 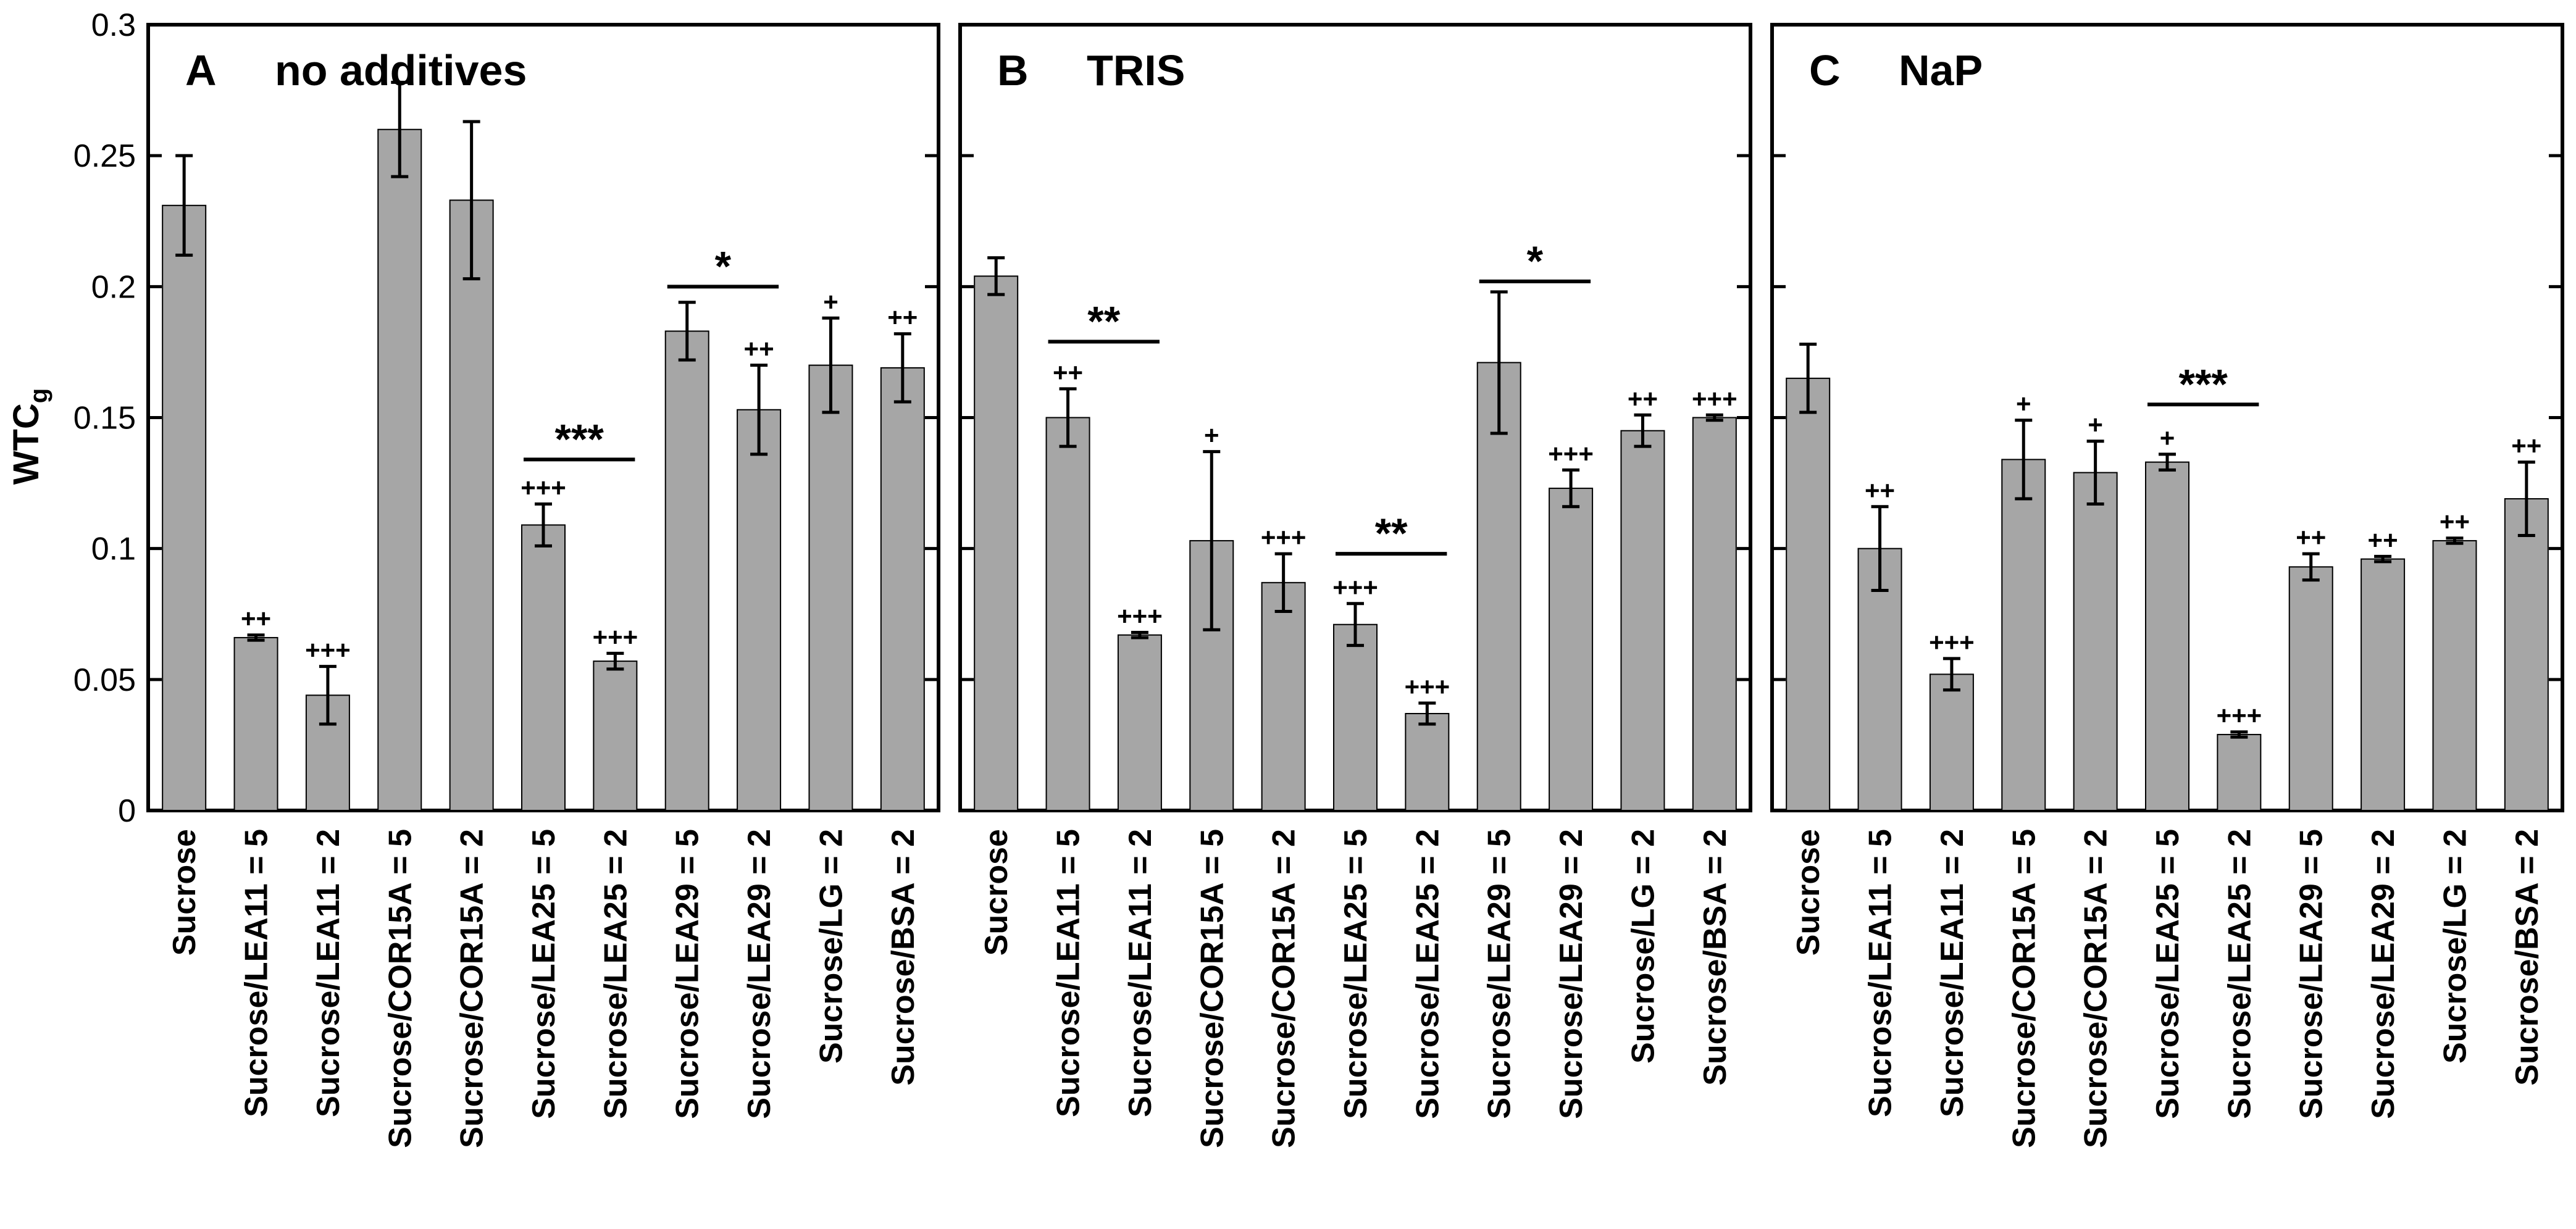 What do you see at coordinates (127, 811) in the screenshot?
I see `y-tick-label: 0` at bounding box center [127, 811].